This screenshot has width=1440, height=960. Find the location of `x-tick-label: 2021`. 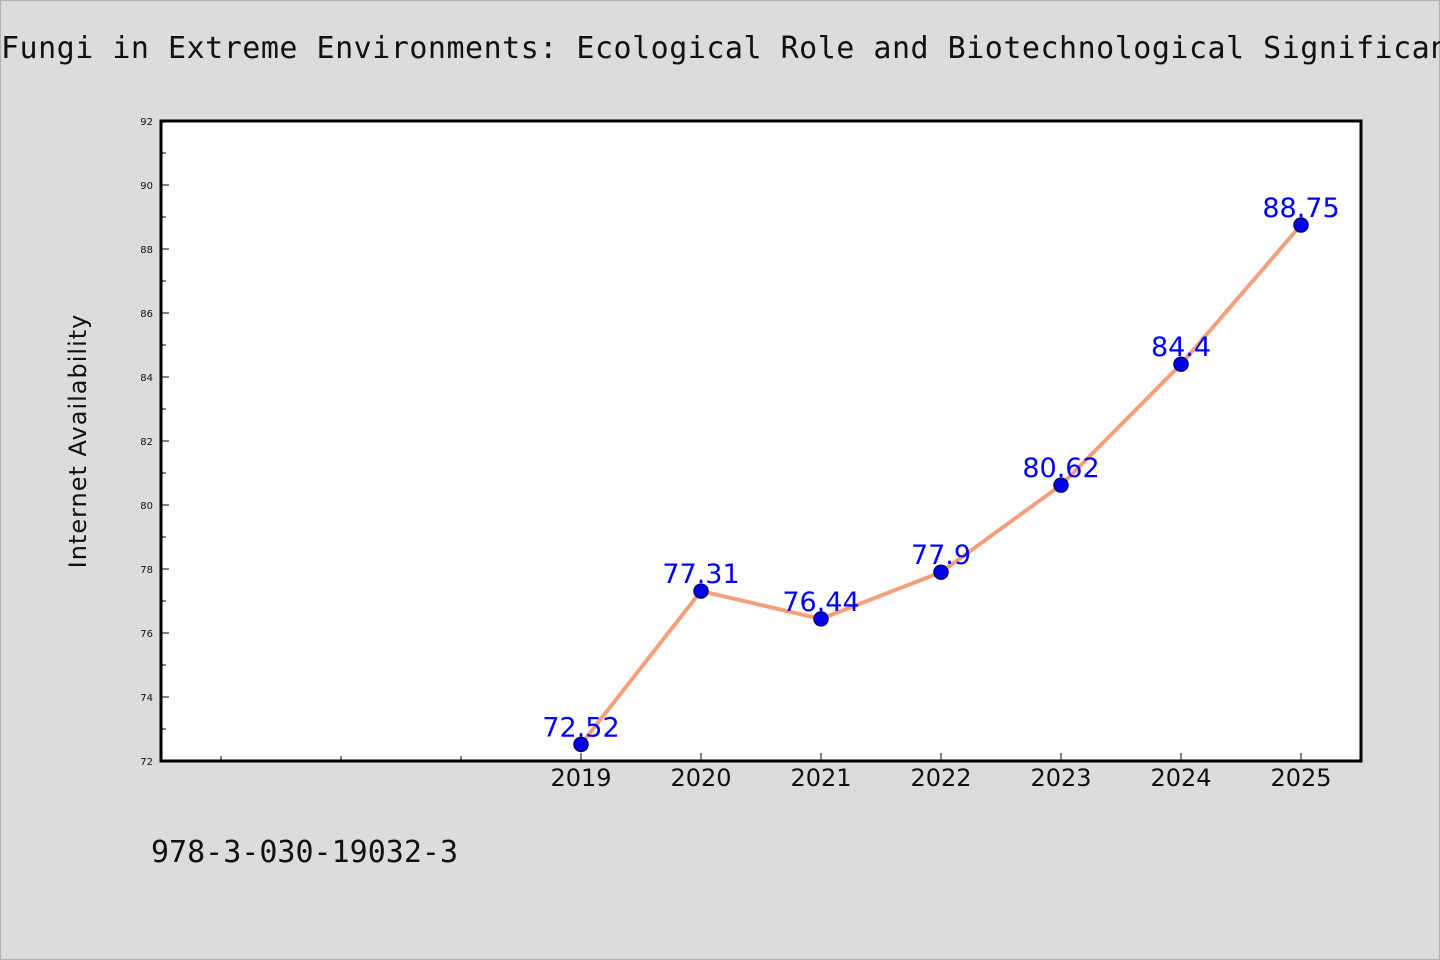

x-tick-label: 2021 is located at coordinates (820, 778).